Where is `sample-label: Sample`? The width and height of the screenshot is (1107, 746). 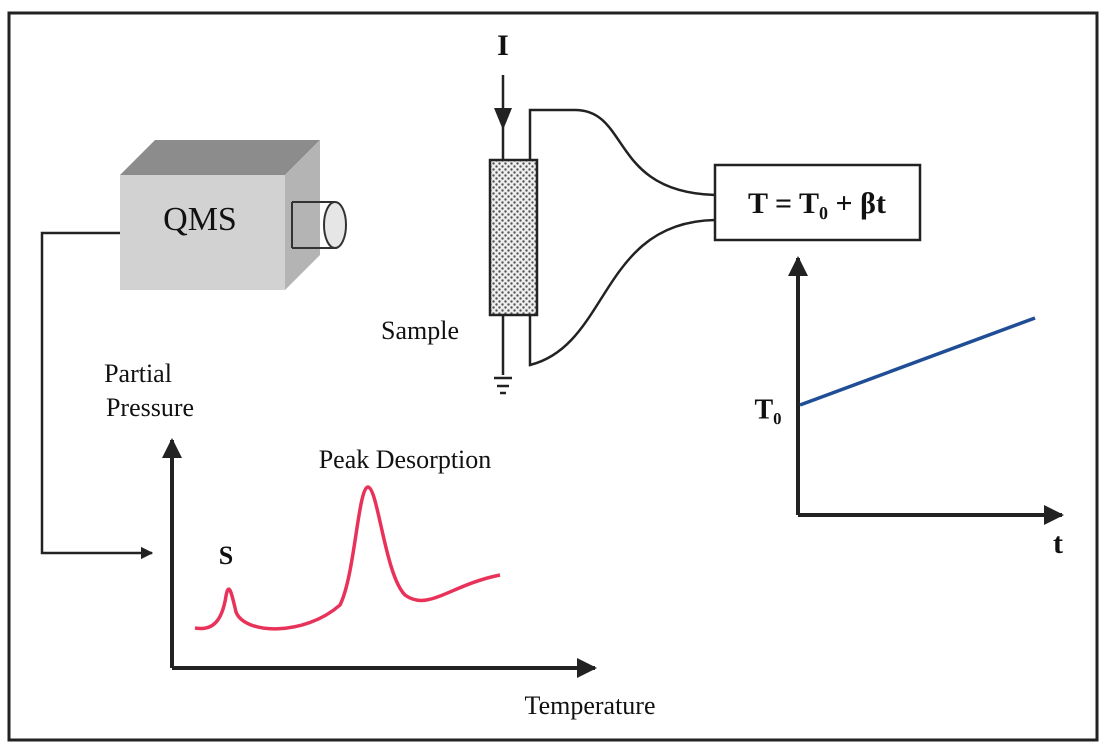
sample-label: Sample is located at coordinates (420, 330).